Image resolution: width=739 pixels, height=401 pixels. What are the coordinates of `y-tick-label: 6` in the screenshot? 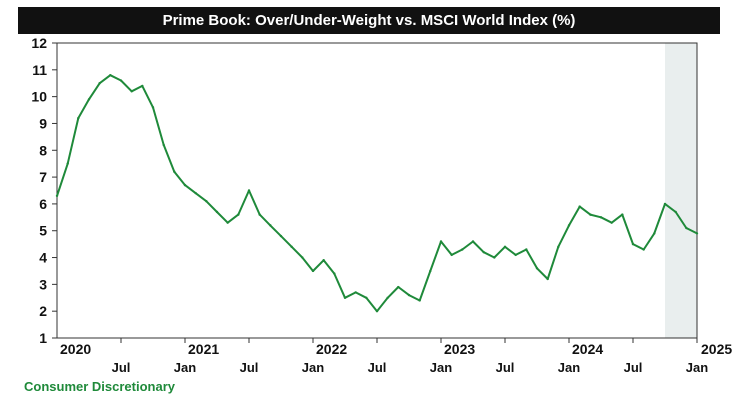 It's located at (43, 204).